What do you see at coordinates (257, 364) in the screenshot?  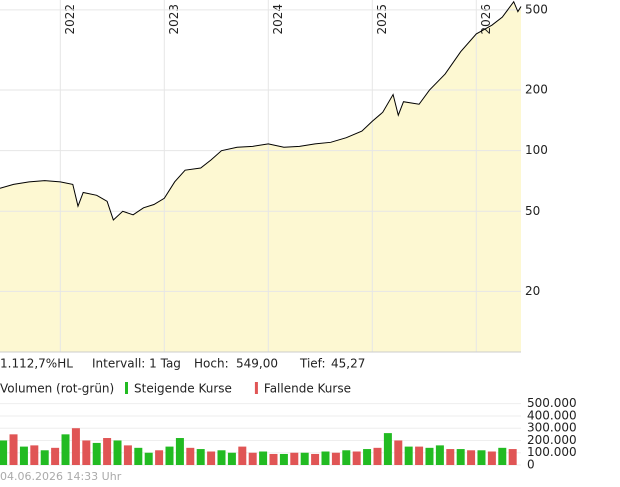 I see `high: 549,00` at bounding box center [257, 364].